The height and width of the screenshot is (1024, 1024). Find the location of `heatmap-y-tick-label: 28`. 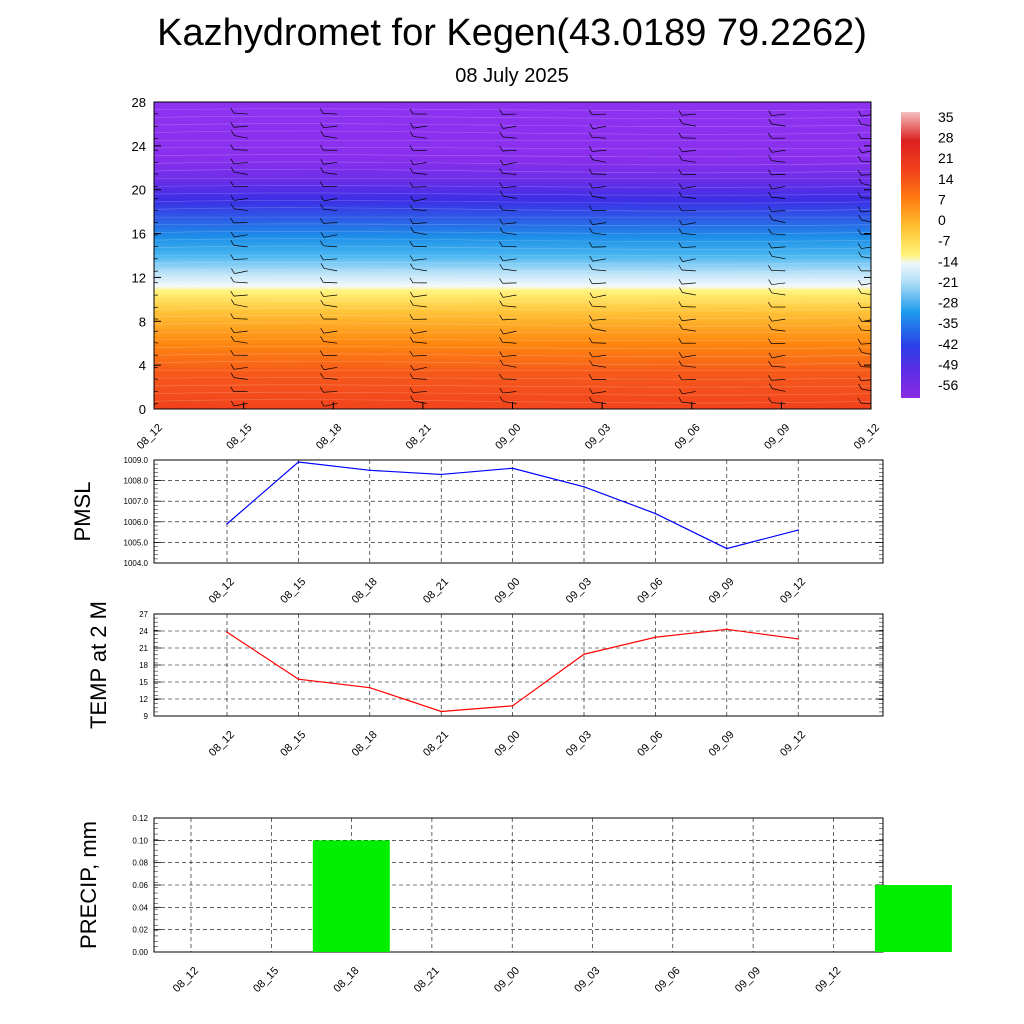

heatmap-y-tick-label: 28 is located at coordinates (139, 102).